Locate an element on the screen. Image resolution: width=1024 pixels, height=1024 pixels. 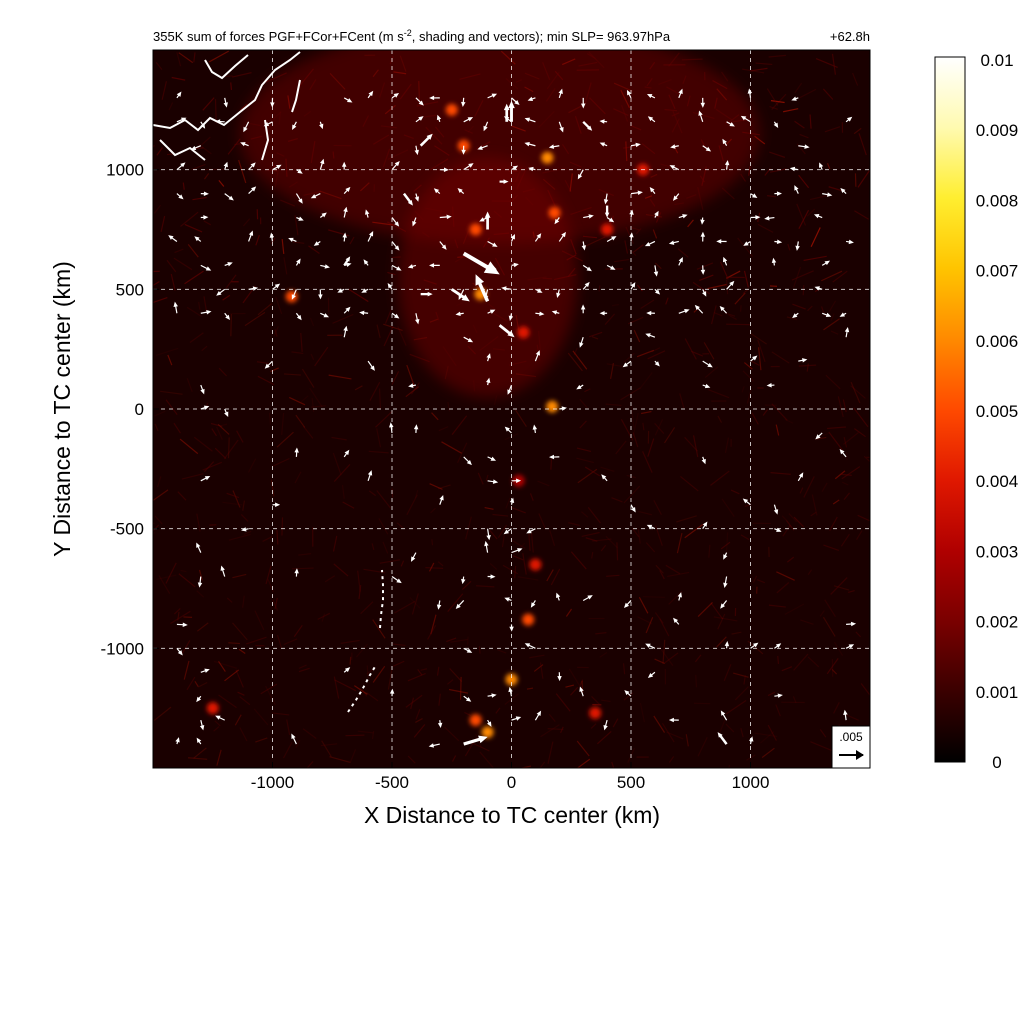
x-tick-label: 0 is located at coordinates (511, 782).